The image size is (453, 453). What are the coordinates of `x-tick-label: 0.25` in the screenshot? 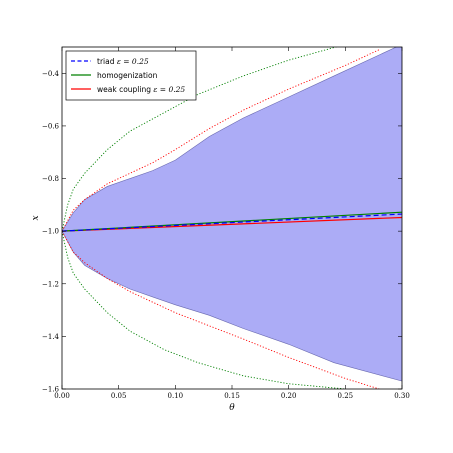 It's located at (346, 396).